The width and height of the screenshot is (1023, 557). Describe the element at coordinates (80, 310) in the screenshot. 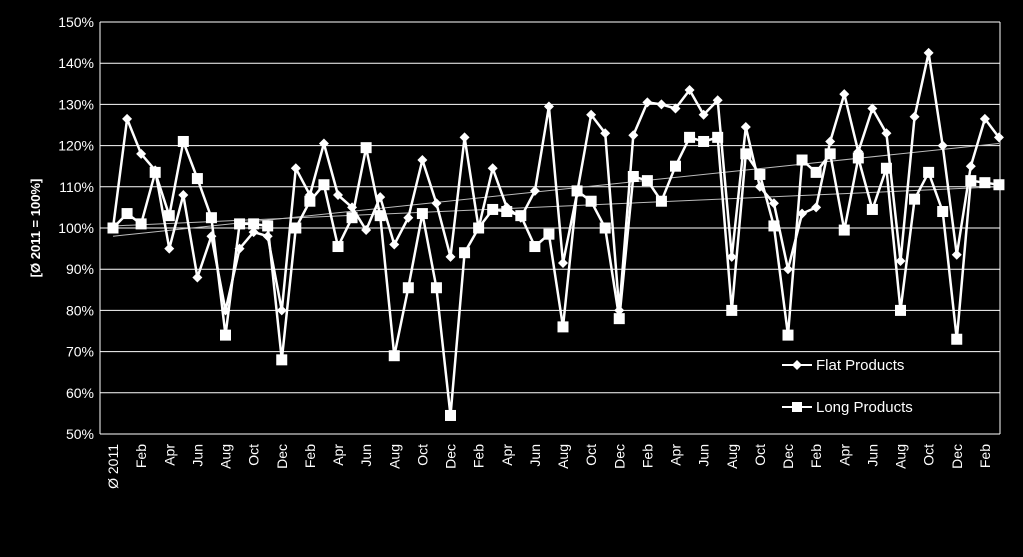

I see `y-tick-label: 80%` at that location.